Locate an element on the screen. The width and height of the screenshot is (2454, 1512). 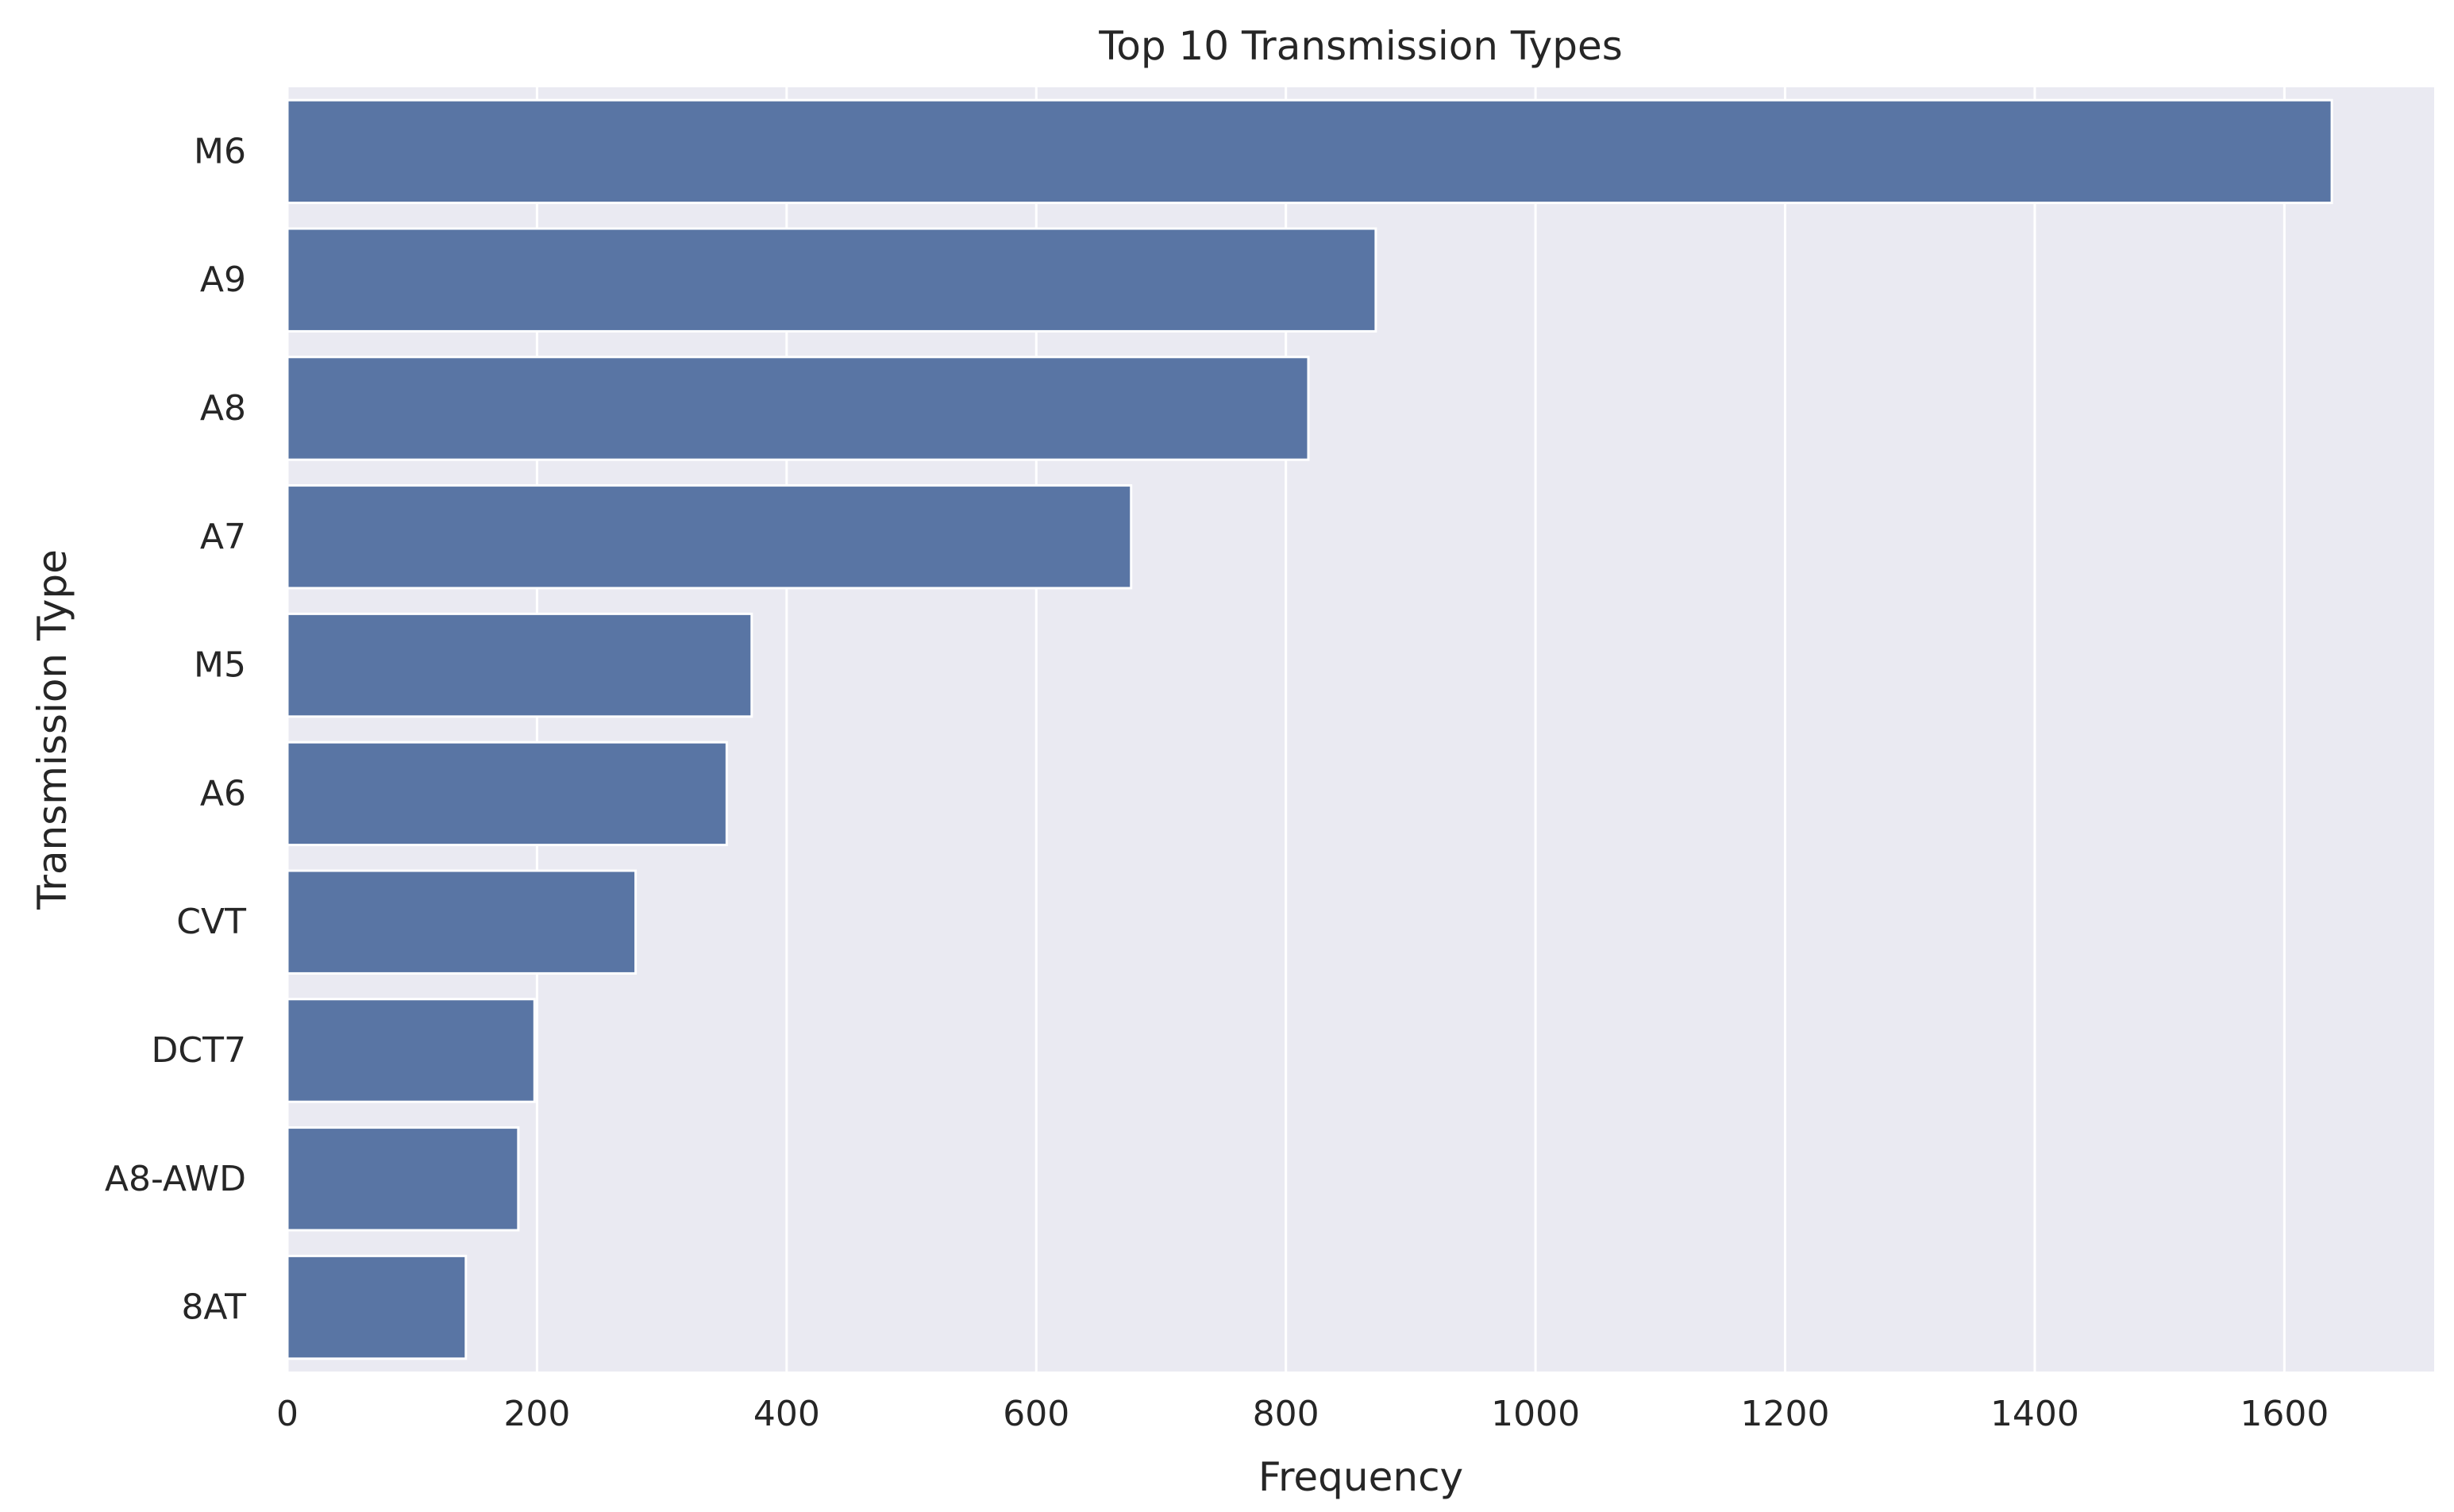
bar-a8-awd is located at coordinates (403, 1179).